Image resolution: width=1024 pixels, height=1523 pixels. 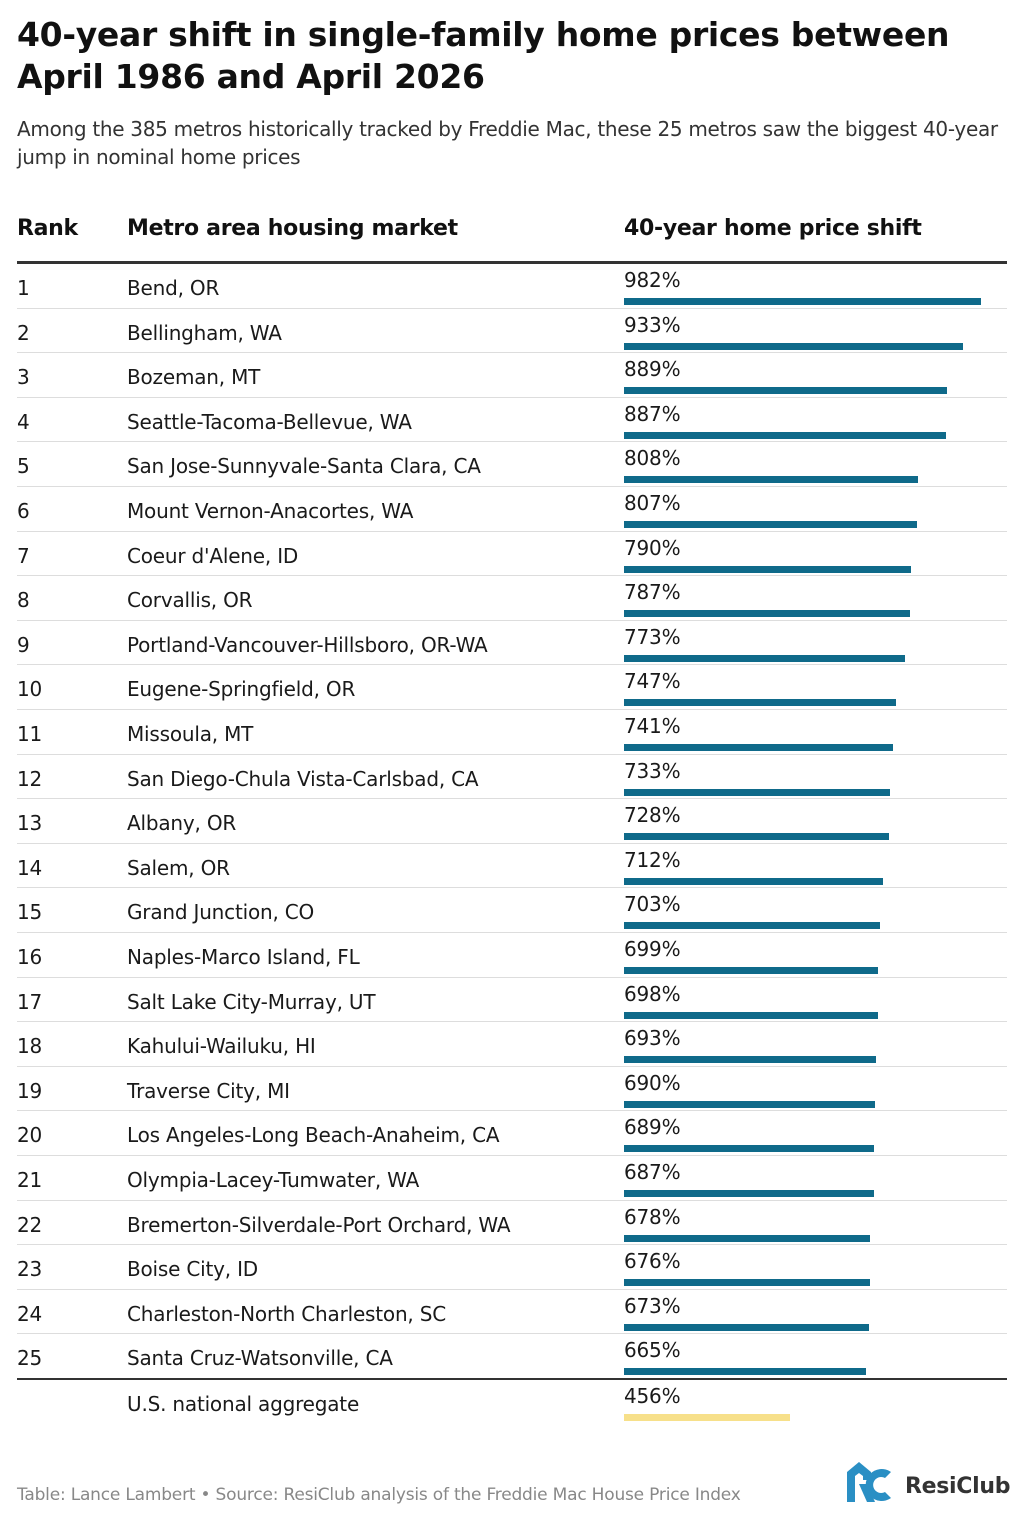 I want to click on rank-cell: 3, so click(x=23, y=377).